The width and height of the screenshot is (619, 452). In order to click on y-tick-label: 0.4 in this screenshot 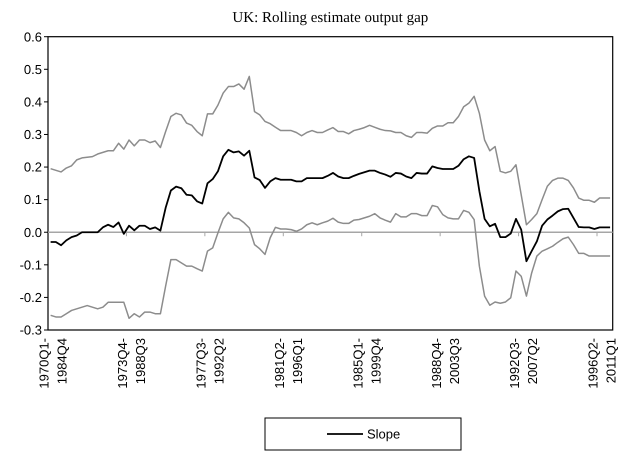, I will do `click(33, 102)`.